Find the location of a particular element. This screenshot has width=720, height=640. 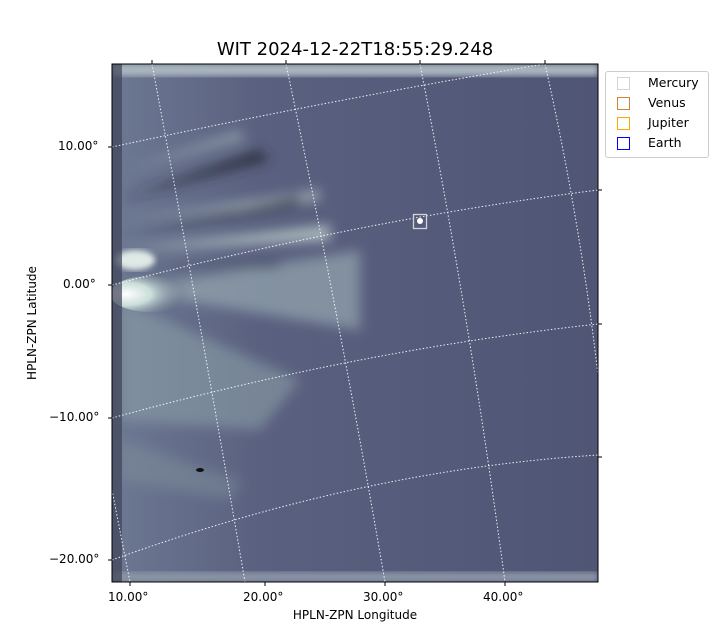

x-tick-label: 10.00° is located at coordinates (128, 597).